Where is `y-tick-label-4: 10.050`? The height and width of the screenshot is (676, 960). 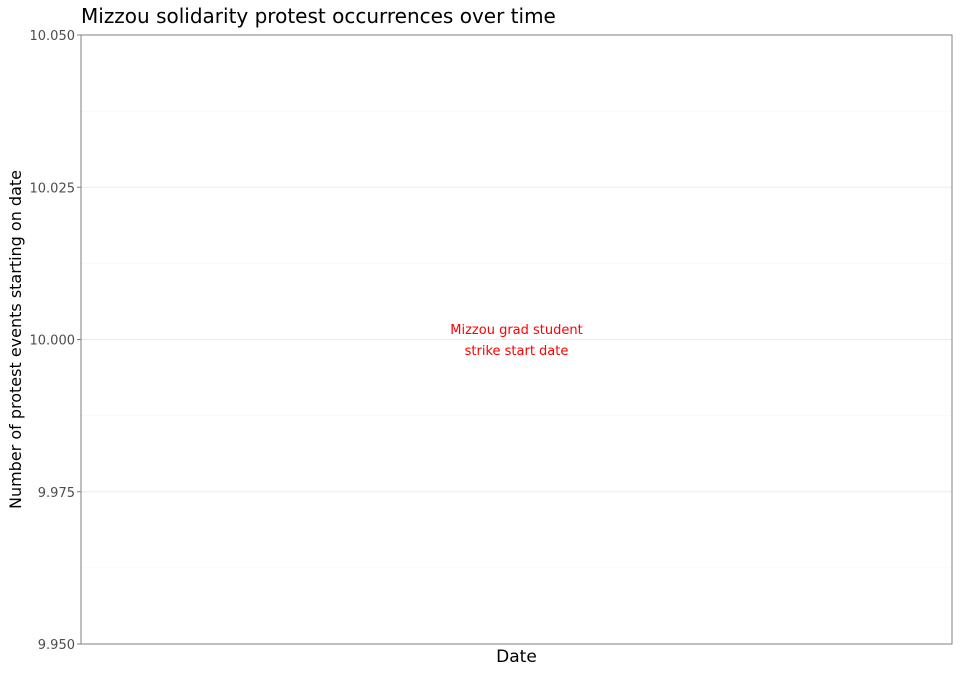 y-tick-label-4: 10.050 is located at coordinates (53, 36).